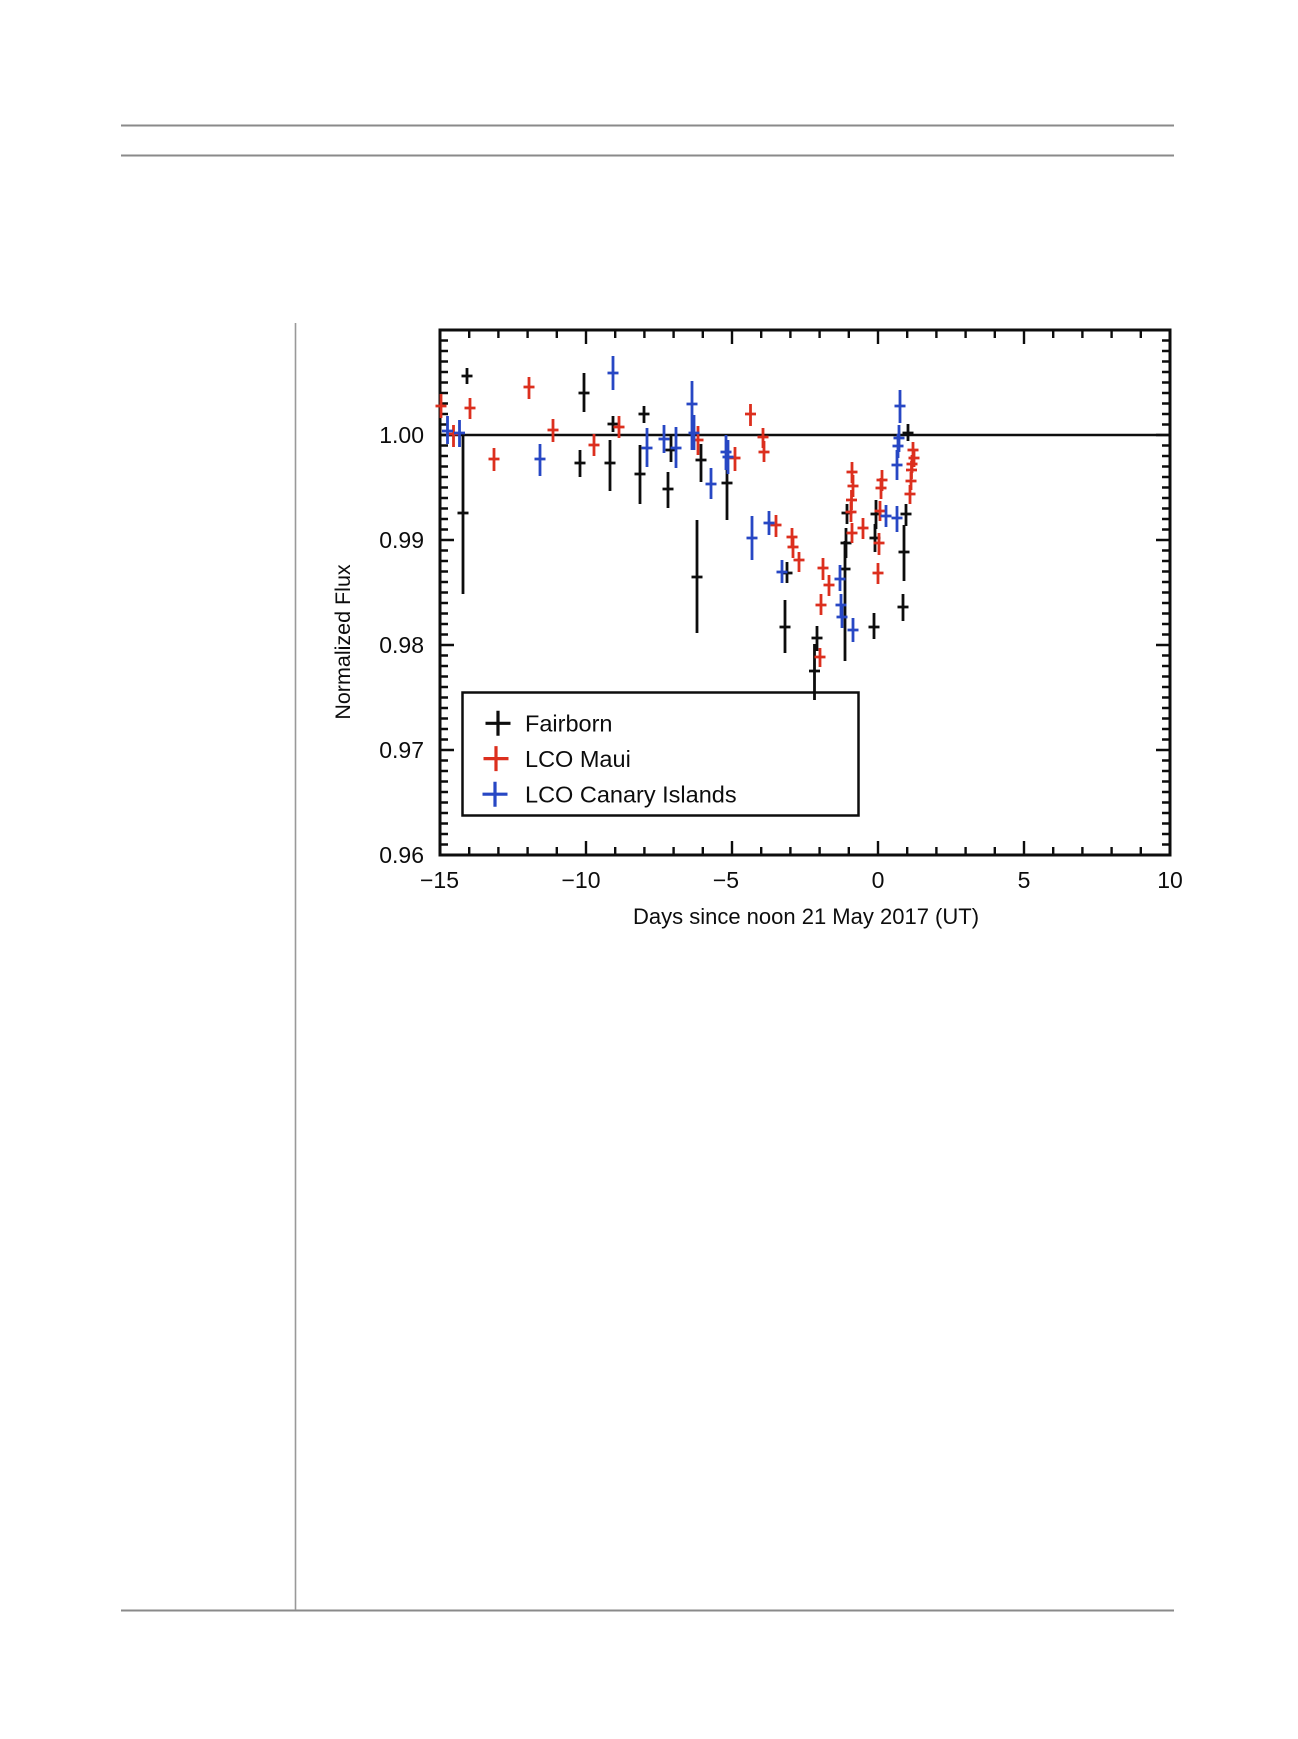 The width and height of the screenshot is (1298, 1739). Describe the element at coordinates (580, 880) in the screenshot. I see `svg-text: −10` at that location.